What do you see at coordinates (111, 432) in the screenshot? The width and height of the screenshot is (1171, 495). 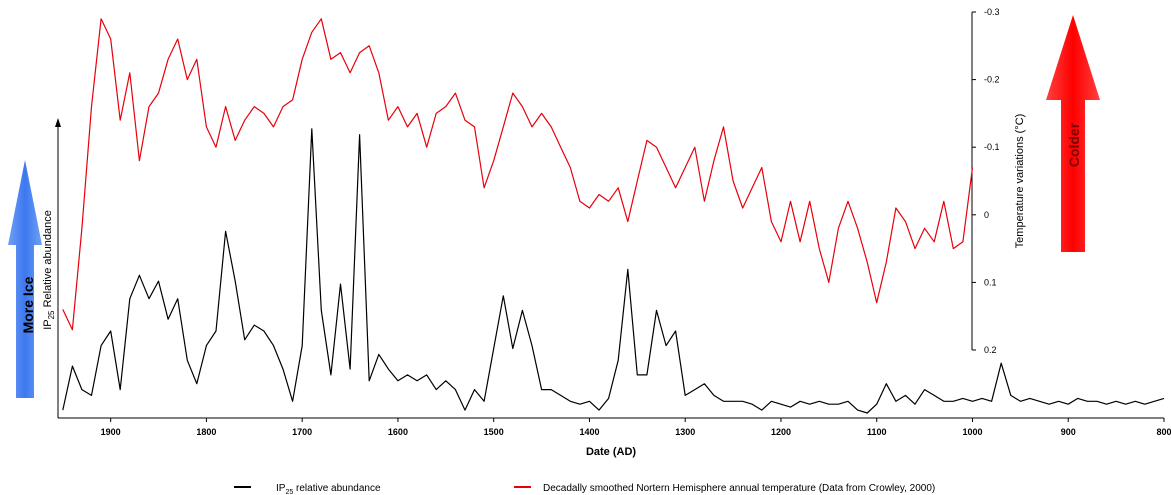 I see `x-tick-label: 1900` at bounding box center [111, 432].